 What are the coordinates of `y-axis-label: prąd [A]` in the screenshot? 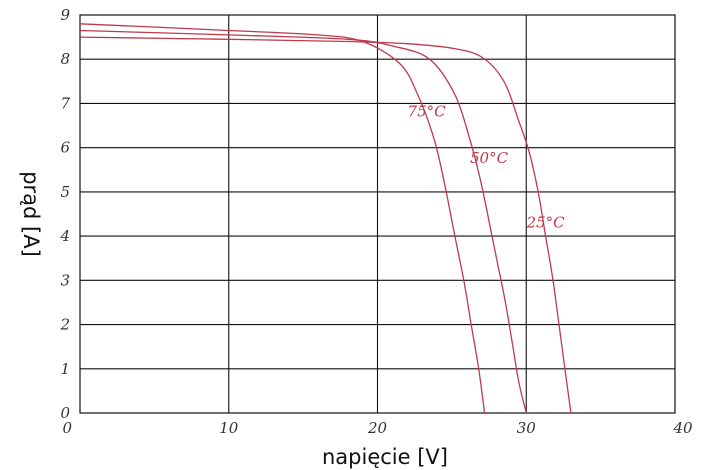 It's located at (31, 214).